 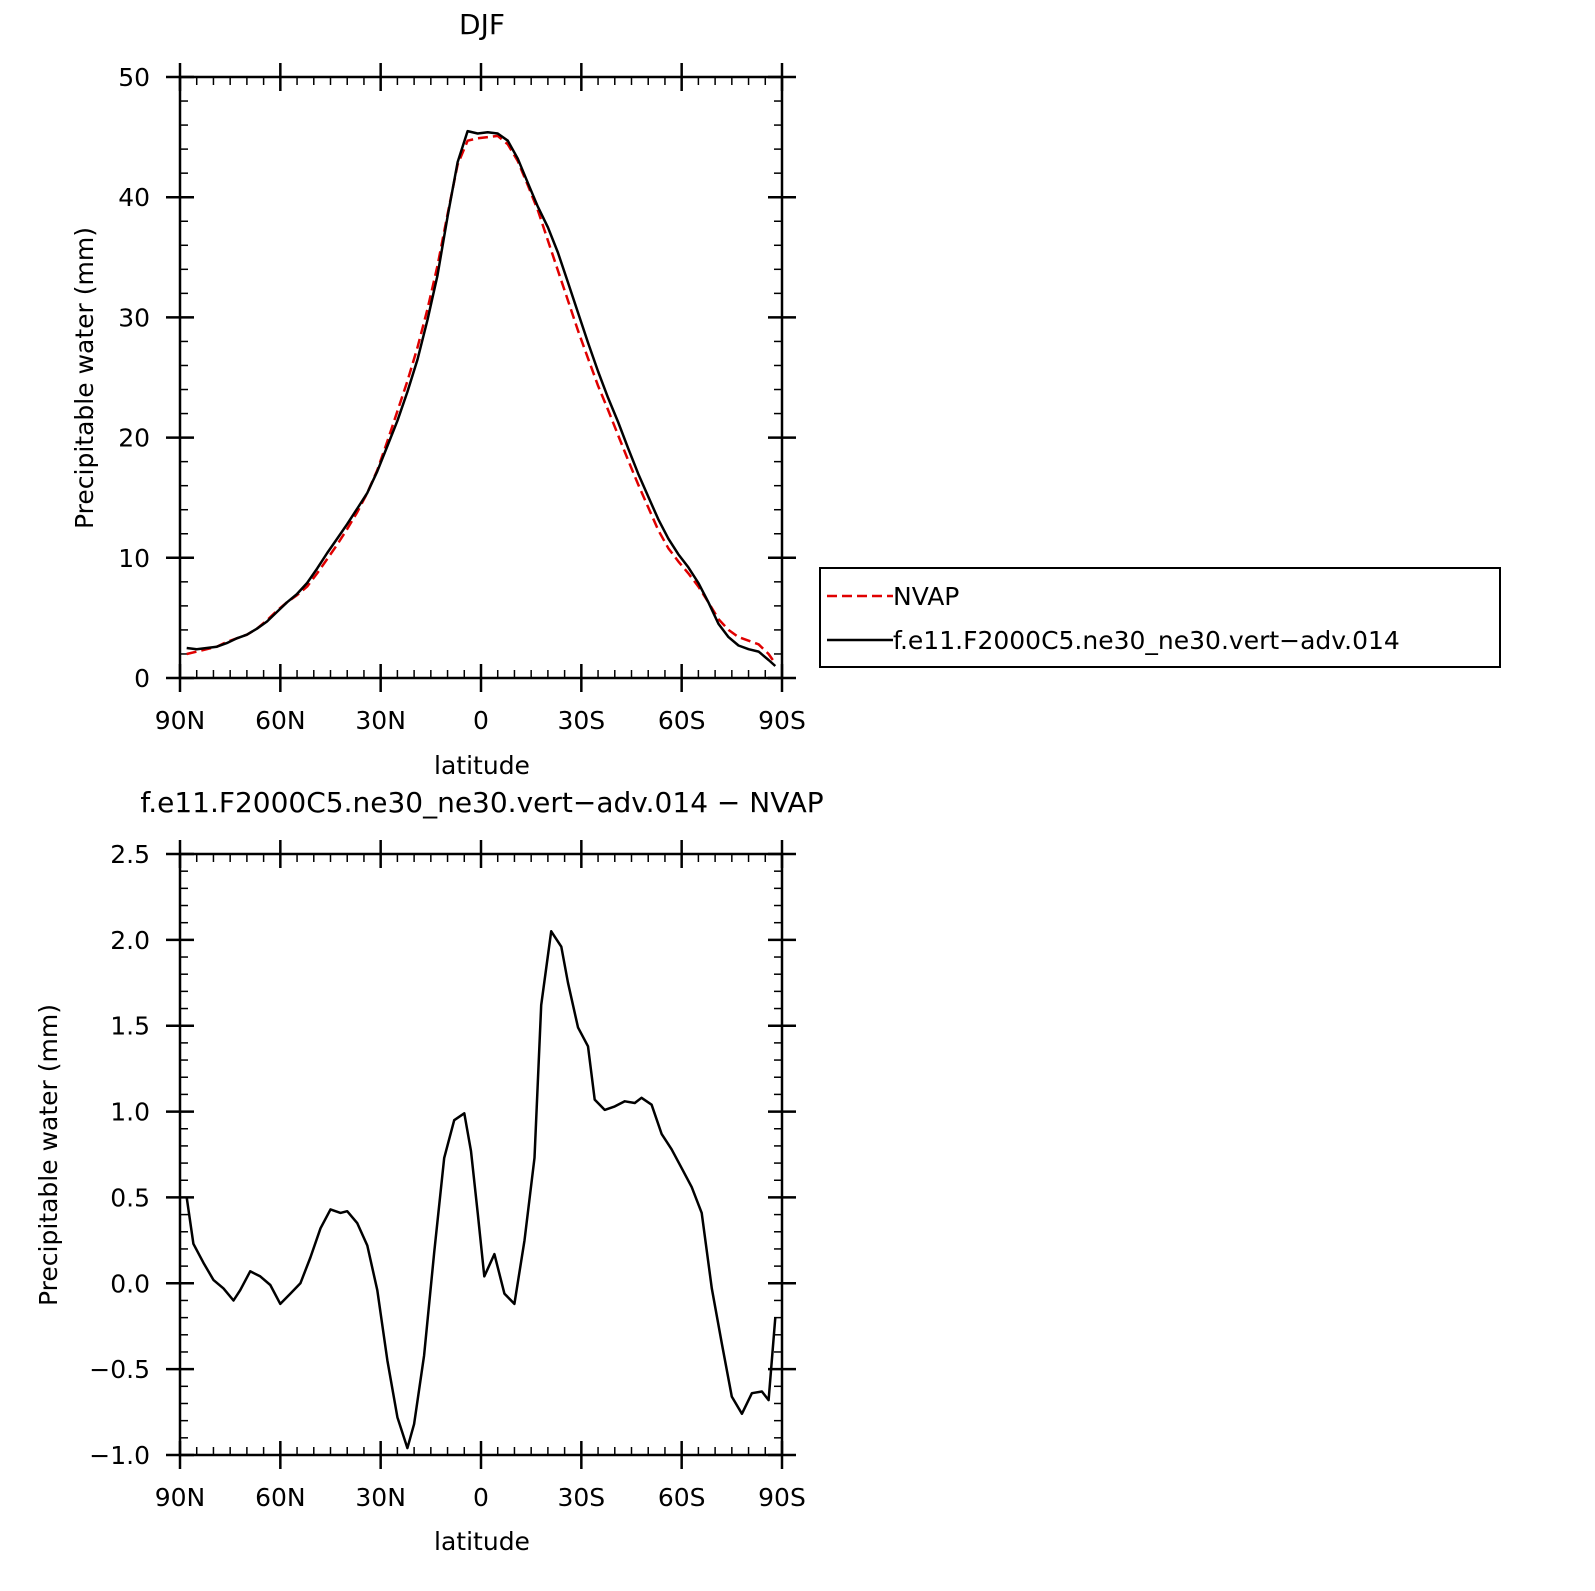 I want to click on legend-label-nvap: NVAP, so click(x=926, y=596).